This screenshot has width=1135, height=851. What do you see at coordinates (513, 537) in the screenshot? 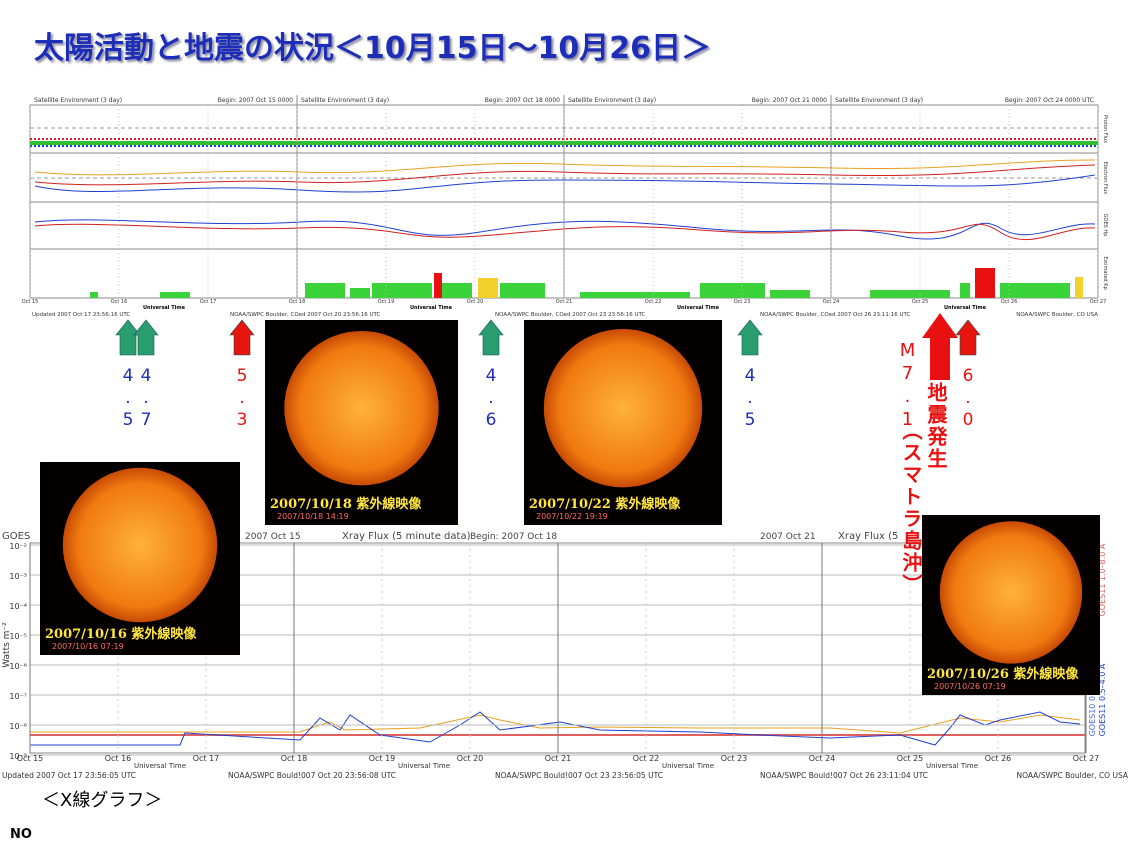
I see `xray-begin: Begin: 2007 Oct 18` at bounding box center [513, 537].